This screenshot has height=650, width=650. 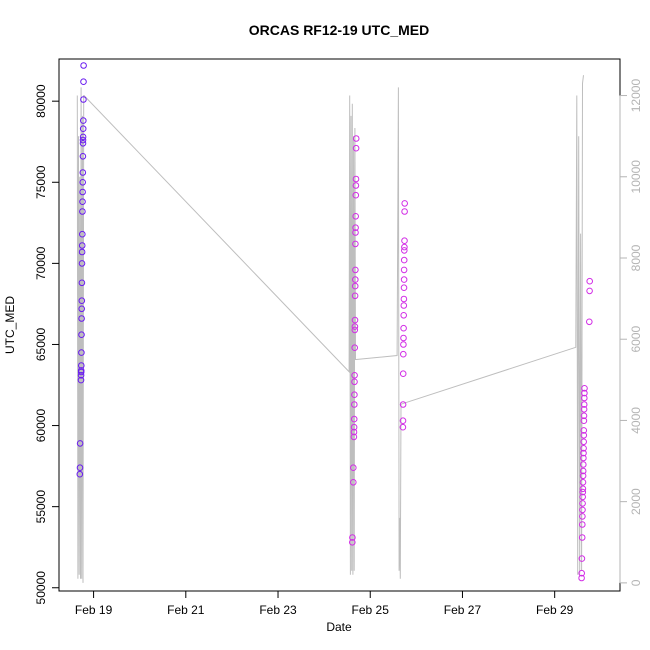 I want to click on y-tick-label: 80000, so click(x=41, y=101).